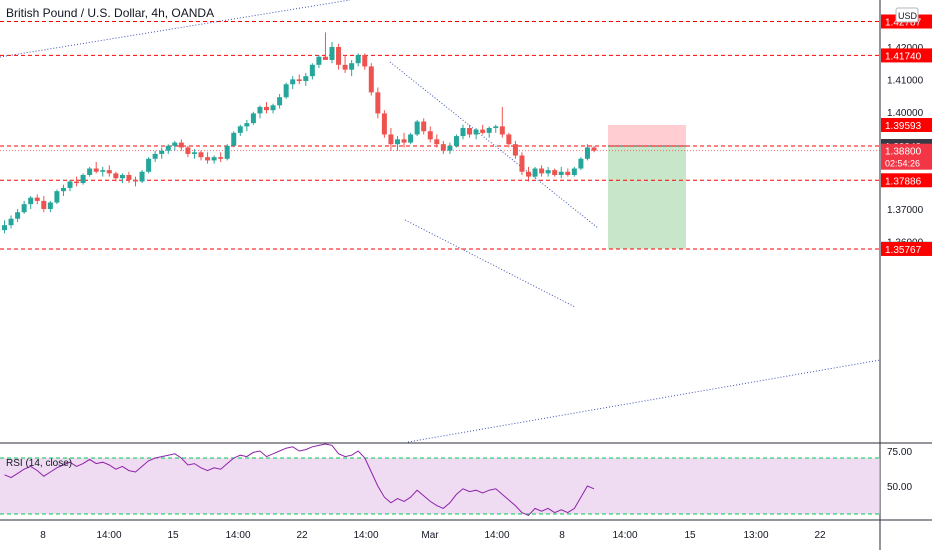  Describe the element at coordinates (647, 135) in the screenshot. I see `stop-loss-zone` at that location.